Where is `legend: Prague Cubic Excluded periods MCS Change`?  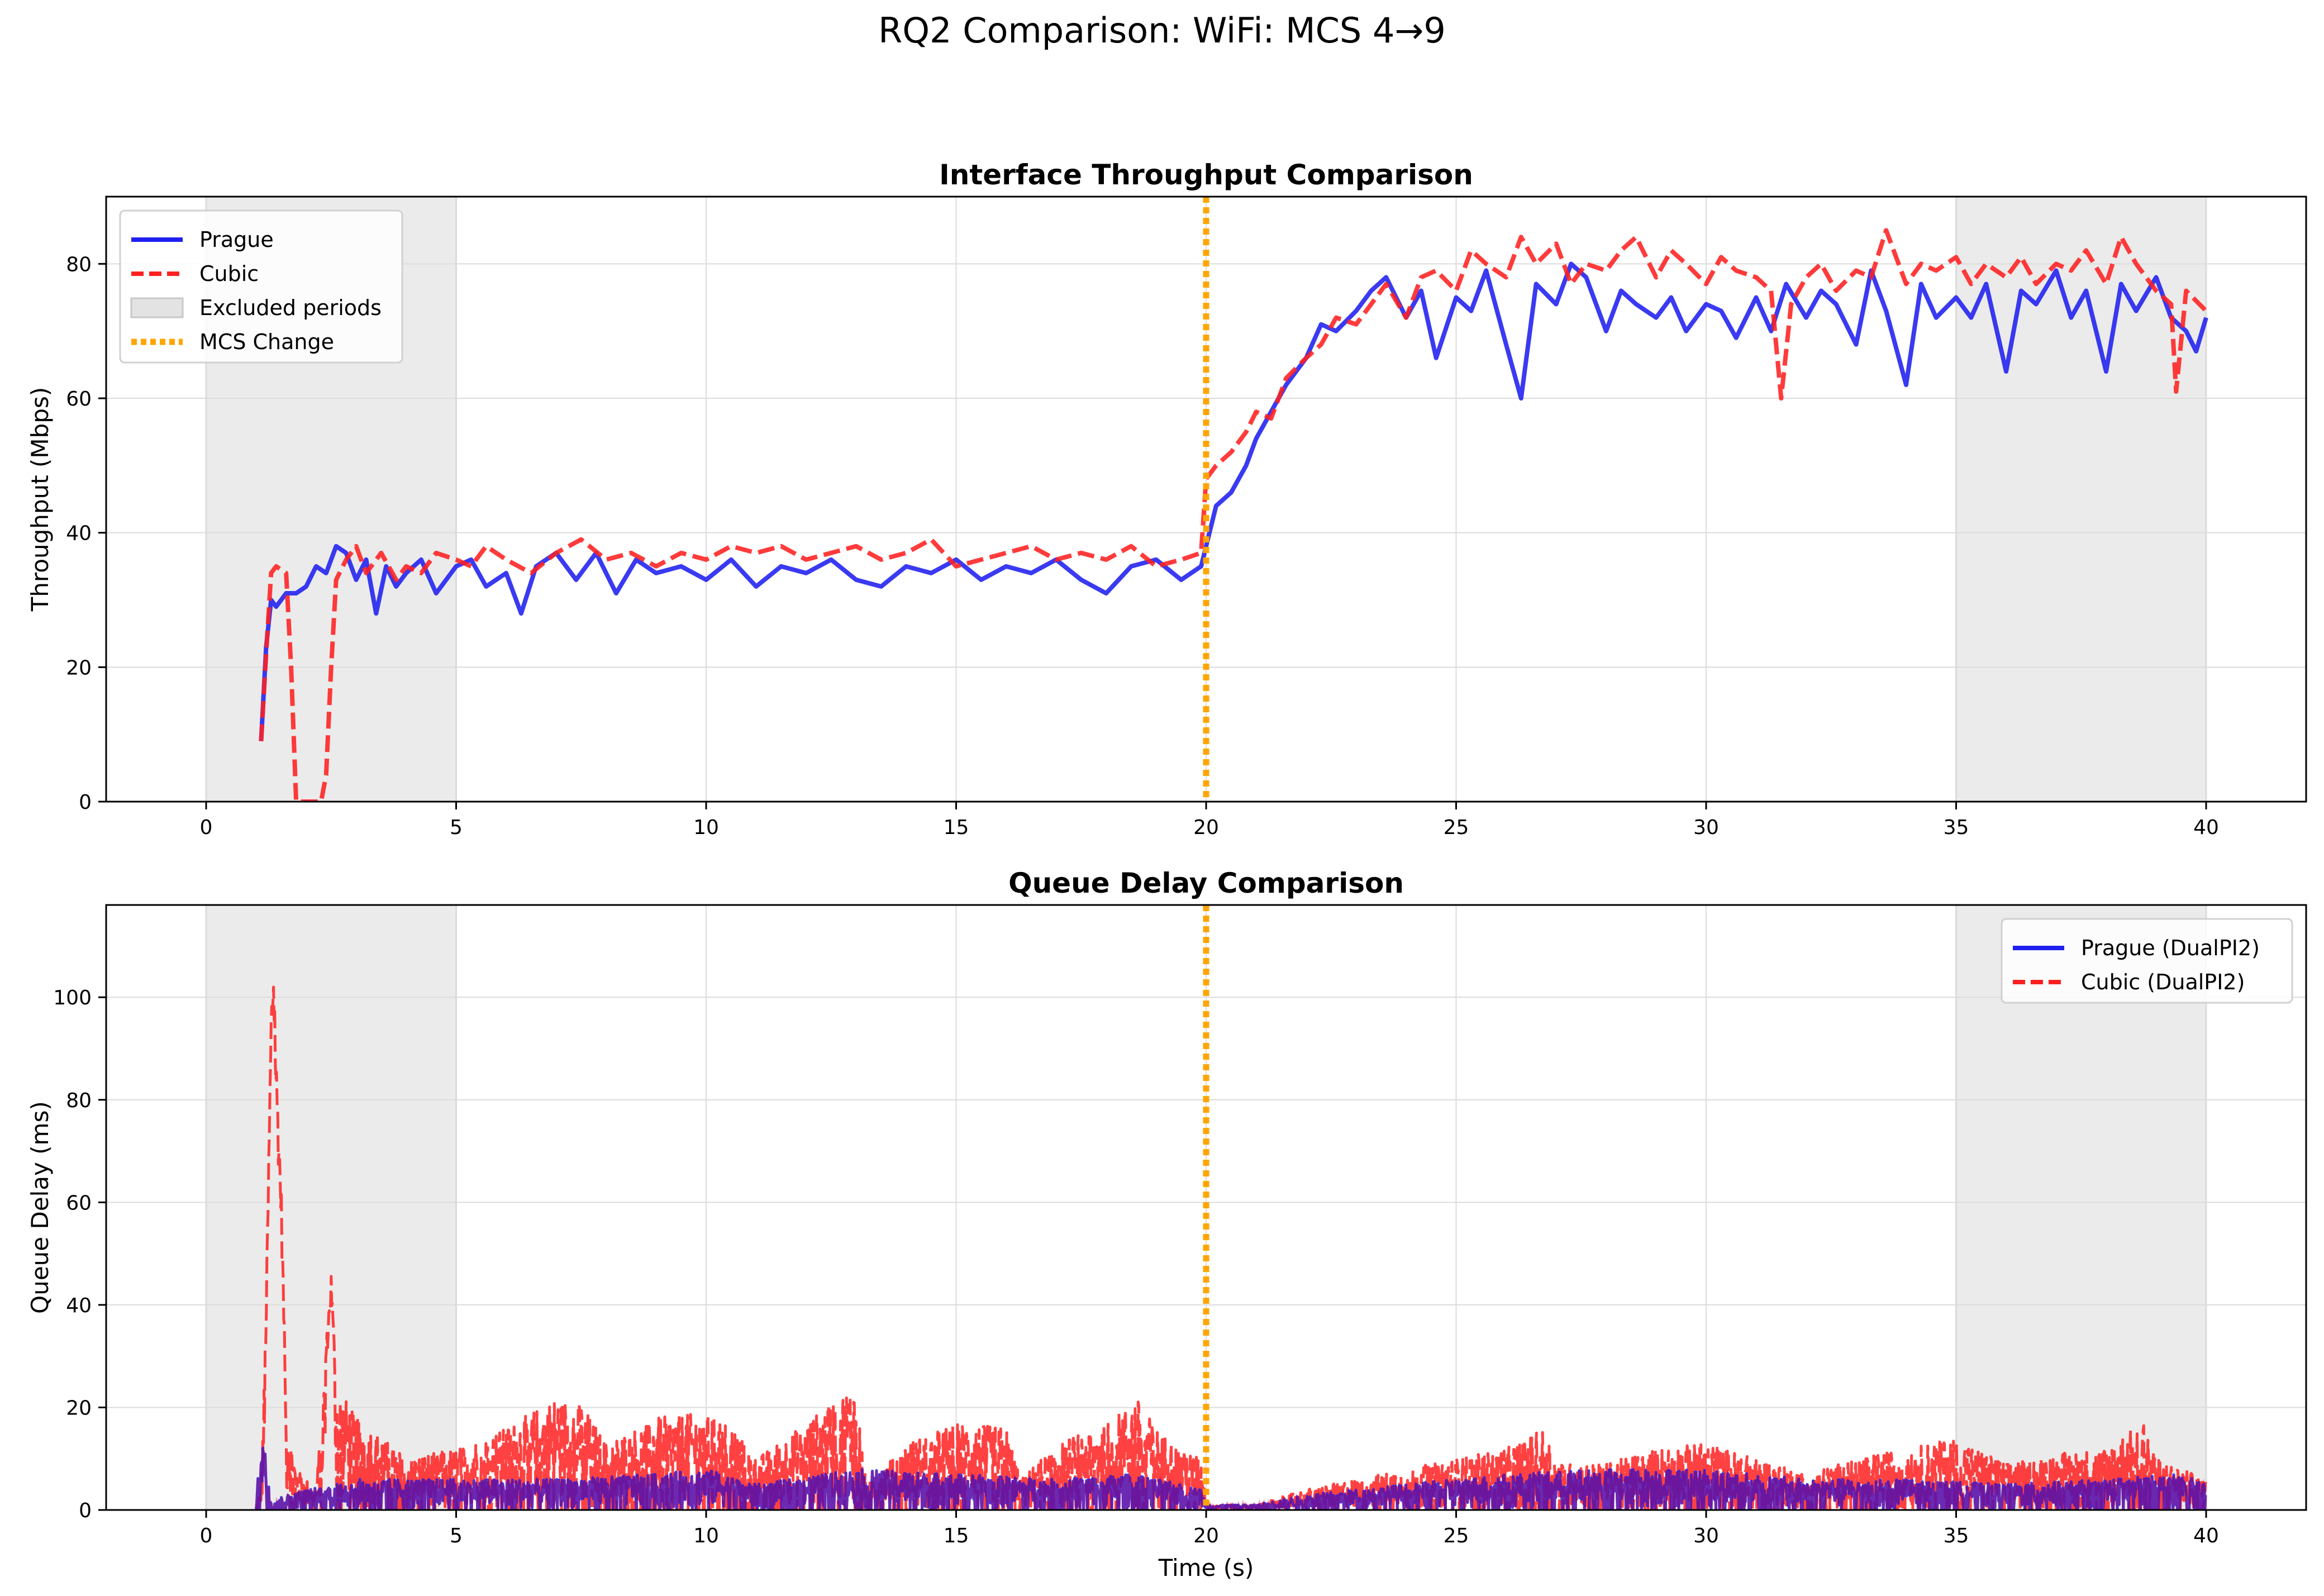 legend: Prague Cubic Excluded periods MCS Change is located at coordinates (261, 287).